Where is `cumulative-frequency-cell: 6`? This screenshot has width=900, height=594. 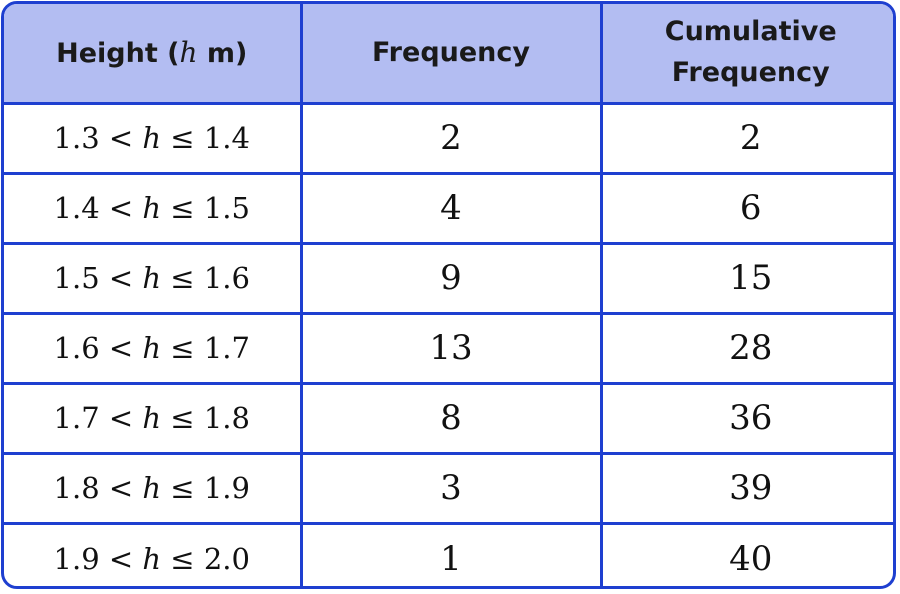 cumulative-frequency-cell: 6 is located at coordinates (746, 208).